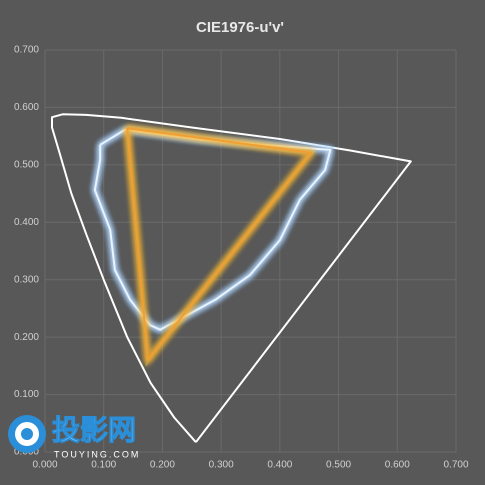 The image size is (485, 485). I want to click on x-tick-label: 0.300, so click(221, 465).